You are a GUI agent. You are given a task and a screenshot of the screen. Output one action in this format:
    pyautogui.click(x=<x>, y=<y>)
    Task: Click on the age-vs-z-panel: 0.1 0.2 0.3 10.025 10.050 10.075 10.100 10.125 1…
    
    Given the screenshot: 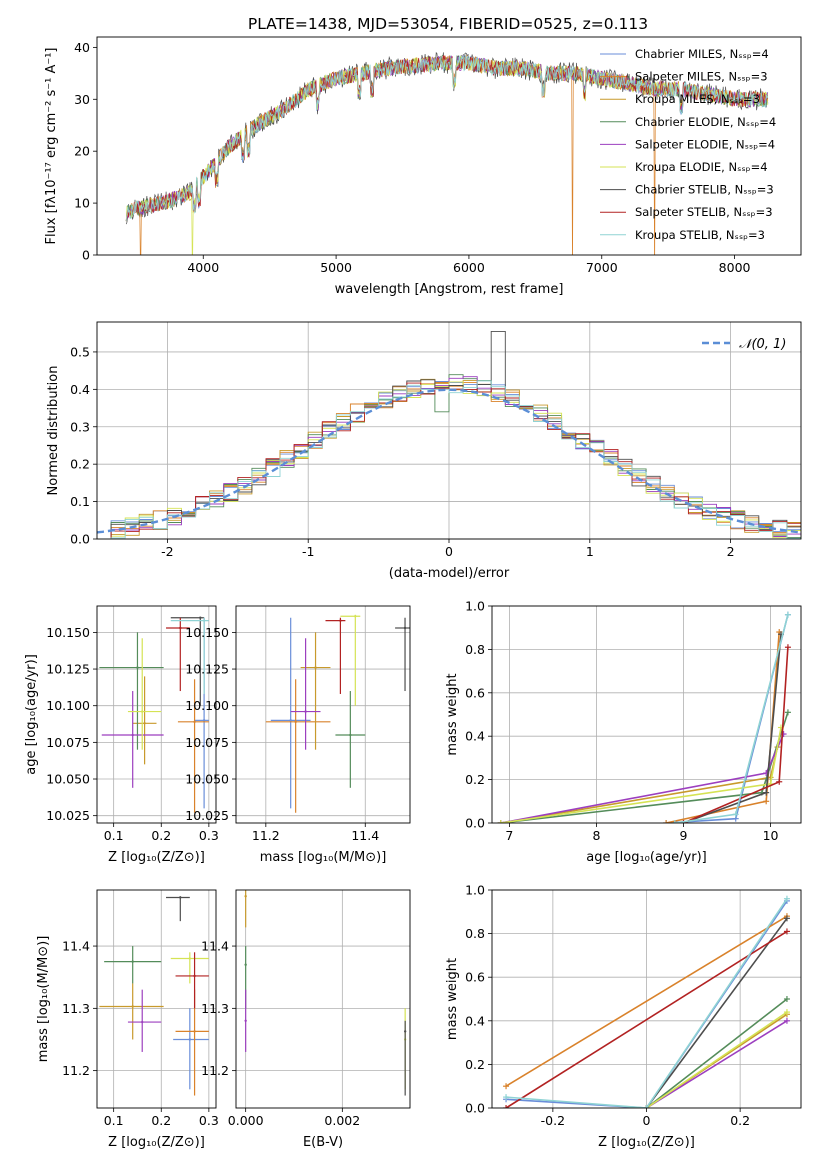 What is the action you would take?
    pyautogui.click(x=121, y=735)
    